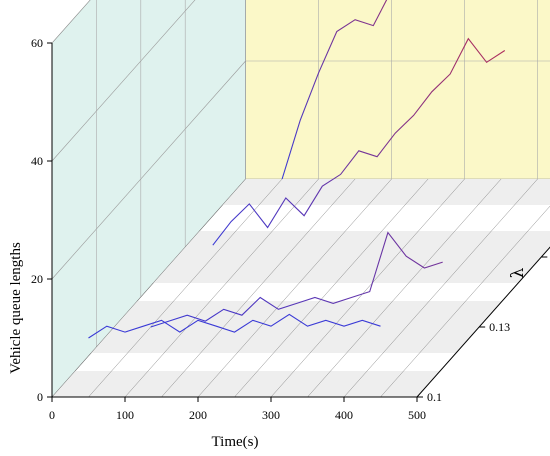 Image resolution: width=550 pixels, height=456 pixels. What do you see at coordinates (123, 81) in the screenshot?
I see `side-wall-gridline` at bounding box center [123, 81].